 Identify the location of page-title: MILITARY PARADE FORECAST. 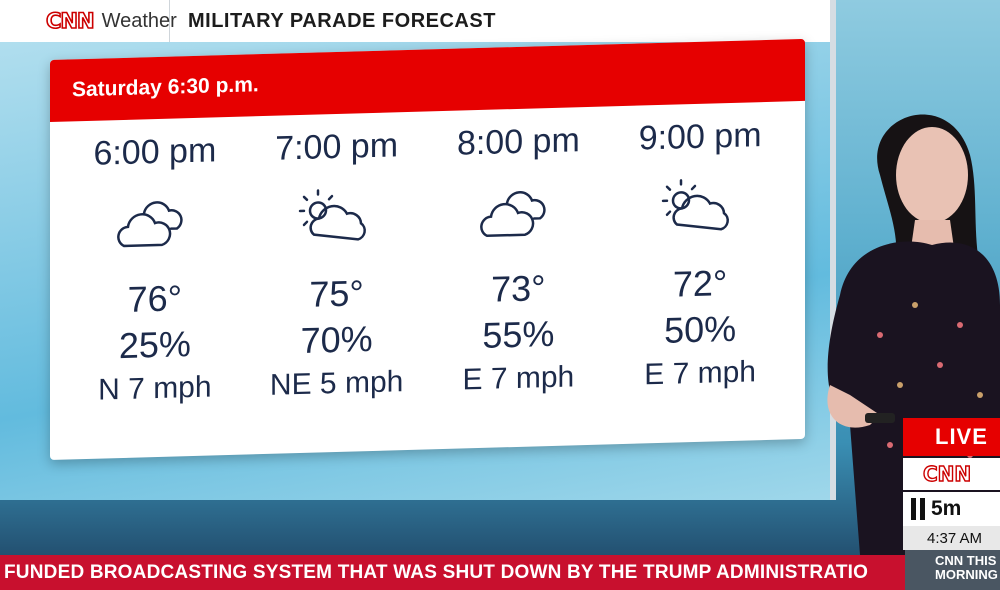
(342, 20).